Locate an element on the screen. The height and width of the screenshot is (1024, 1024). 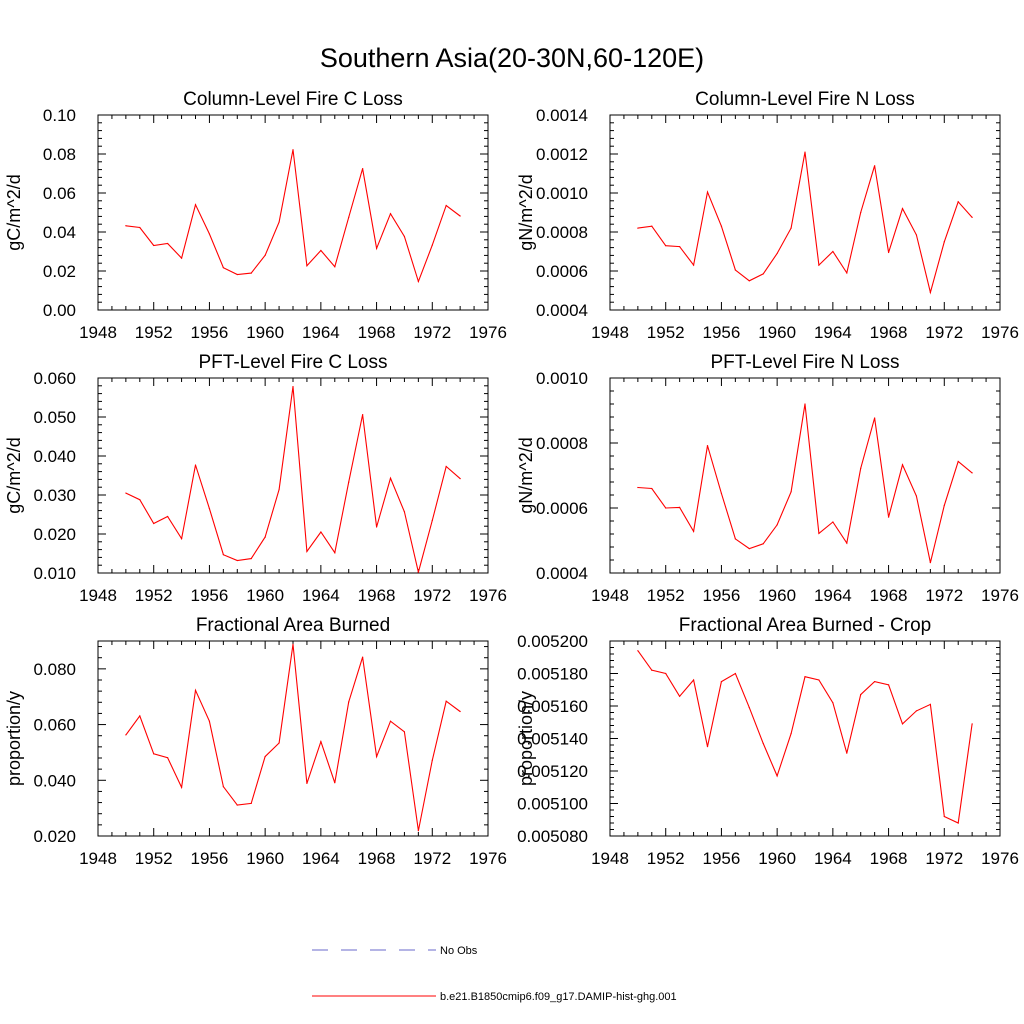
y-tick-label: 0.005120 is located at coordinates (552, 771).